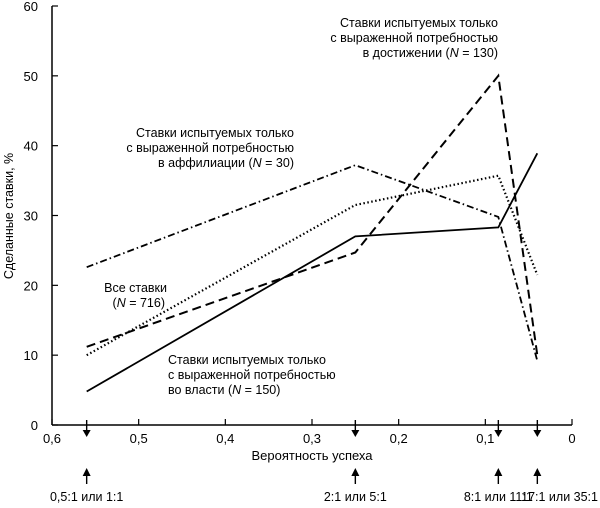 This screenshot has width=600, height=508. Describe the element at coordinates (31, 7) in the screenshot. I see `y-tick-label-6: 60` at that location.